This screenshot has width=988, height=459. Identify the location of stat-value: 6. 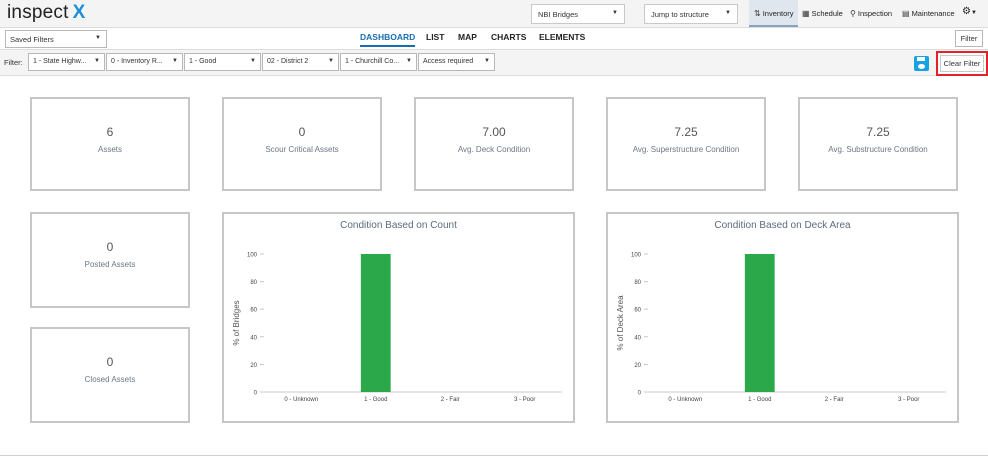
(110, 132).